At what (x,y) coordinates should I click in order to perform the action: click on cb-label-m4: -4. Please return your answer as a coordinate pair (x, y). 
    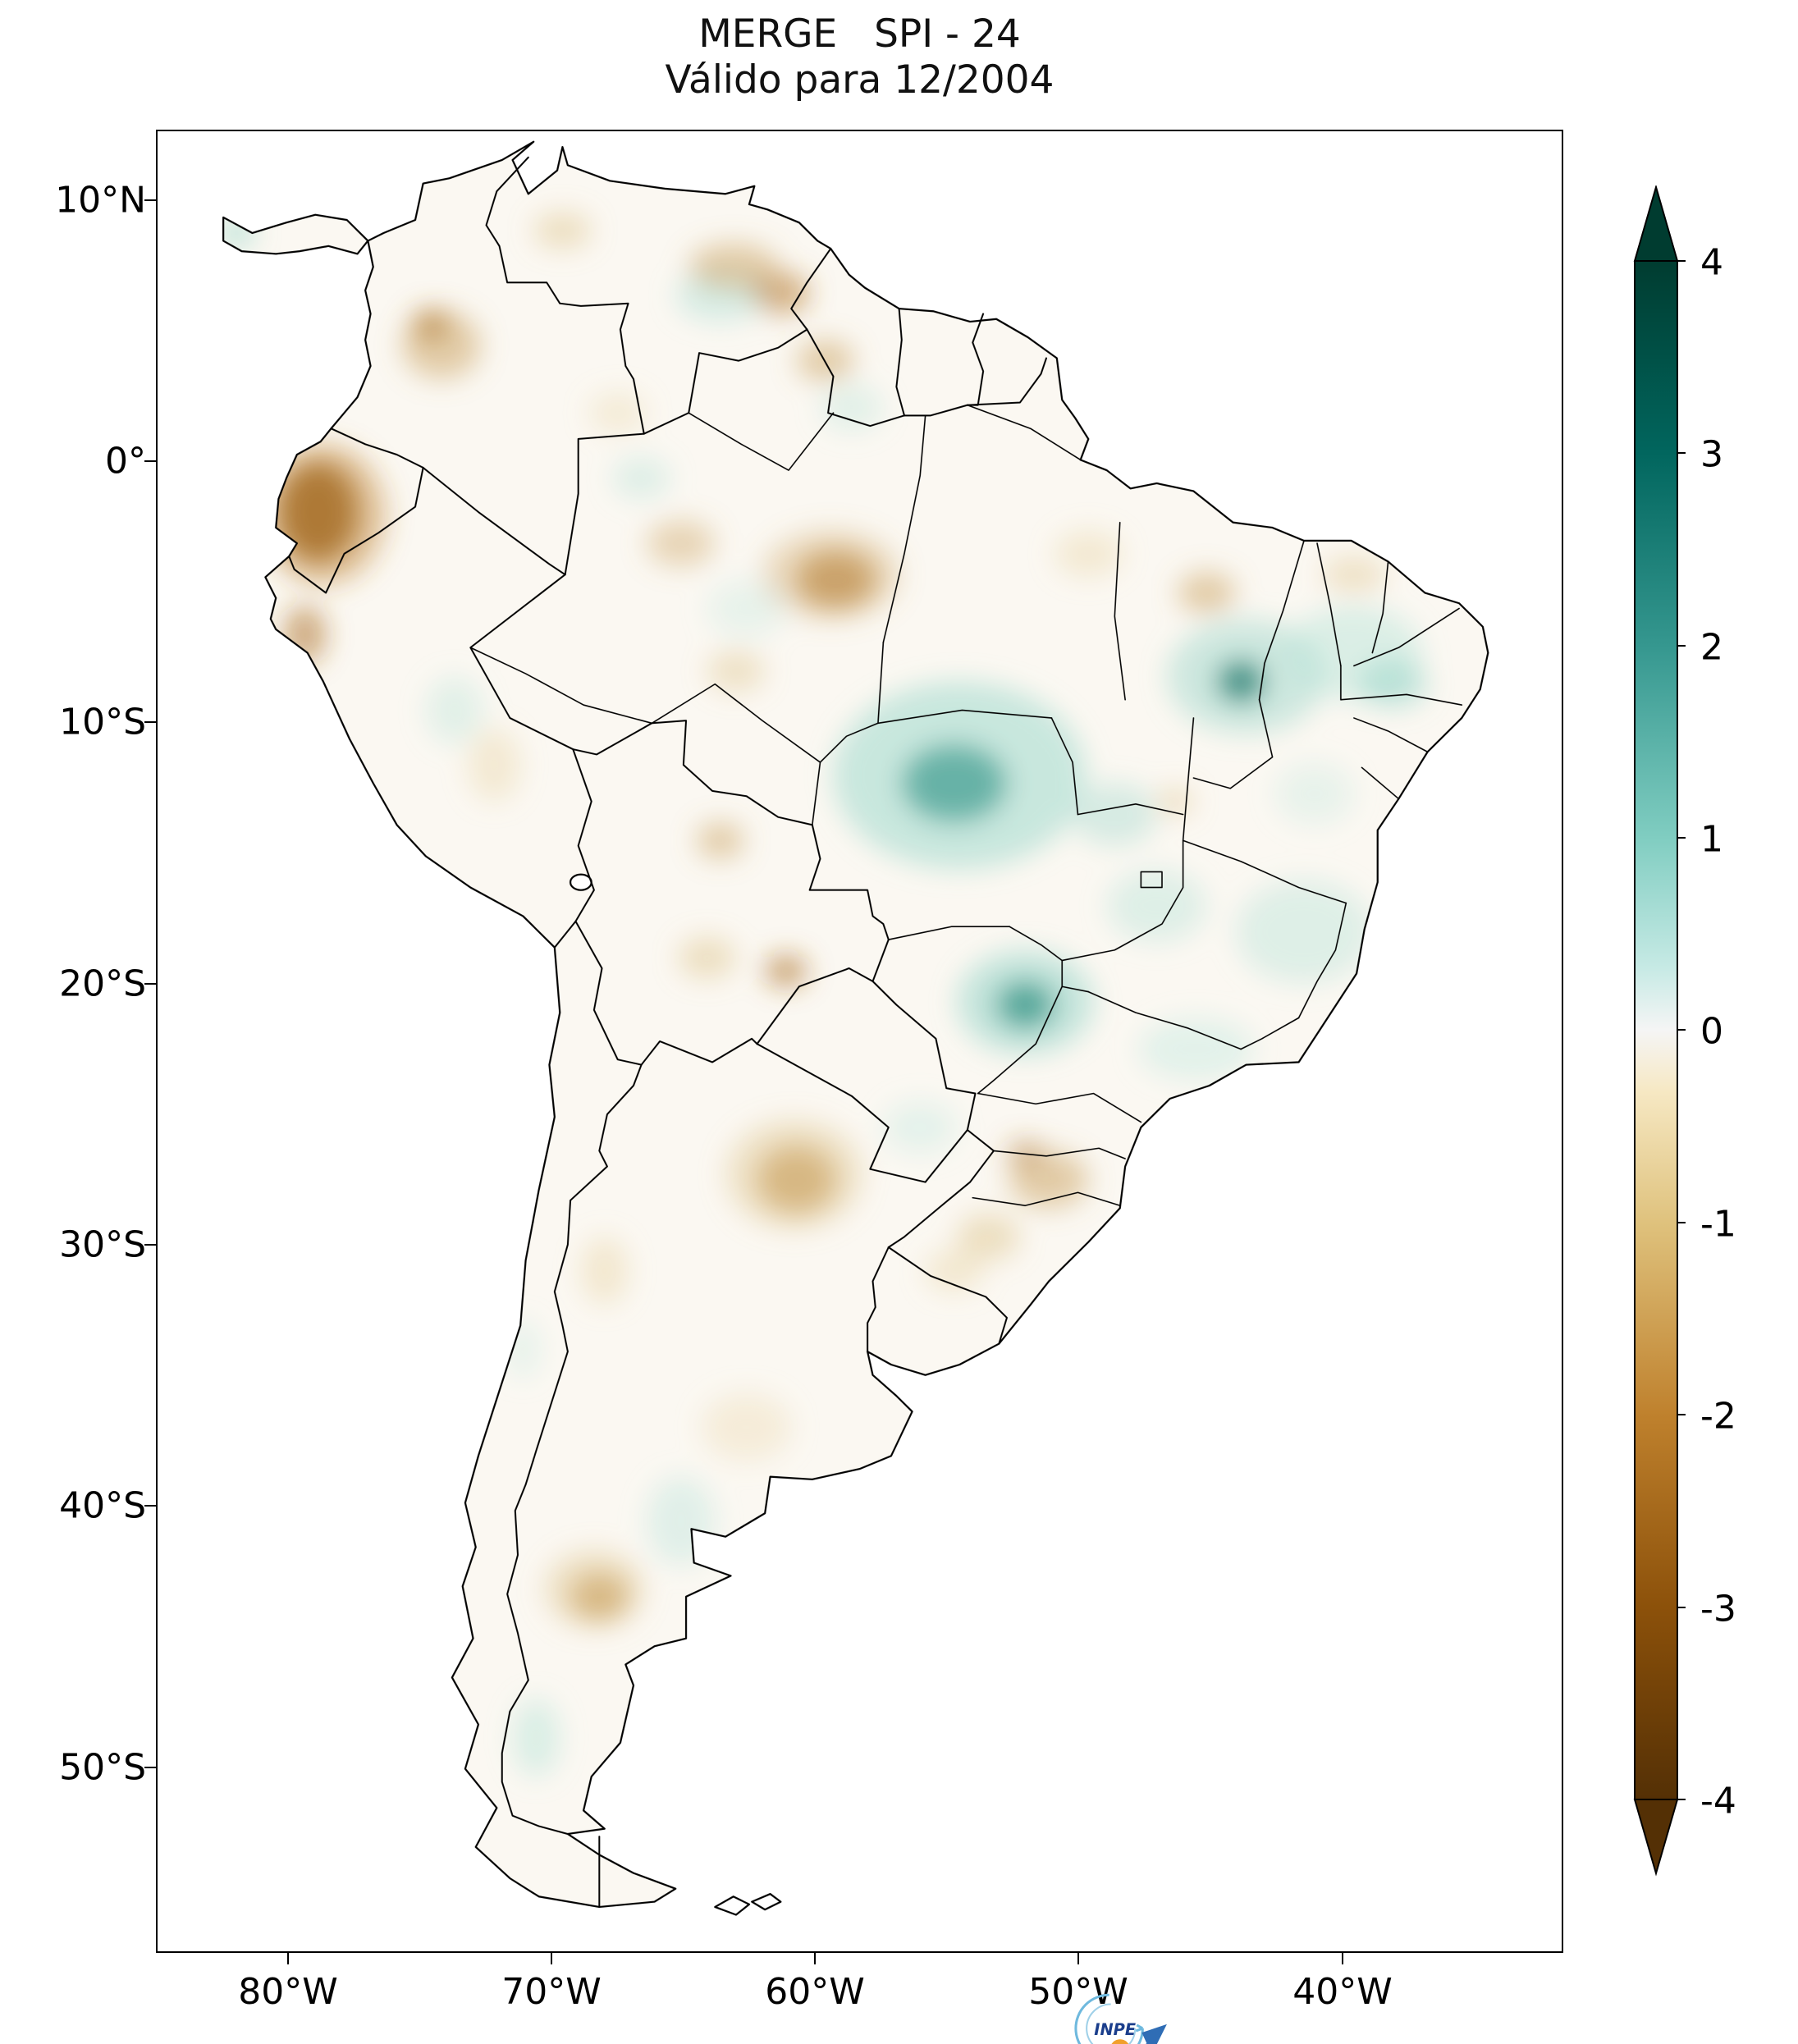
    Looking at the image, I should click on (1718, 1801).